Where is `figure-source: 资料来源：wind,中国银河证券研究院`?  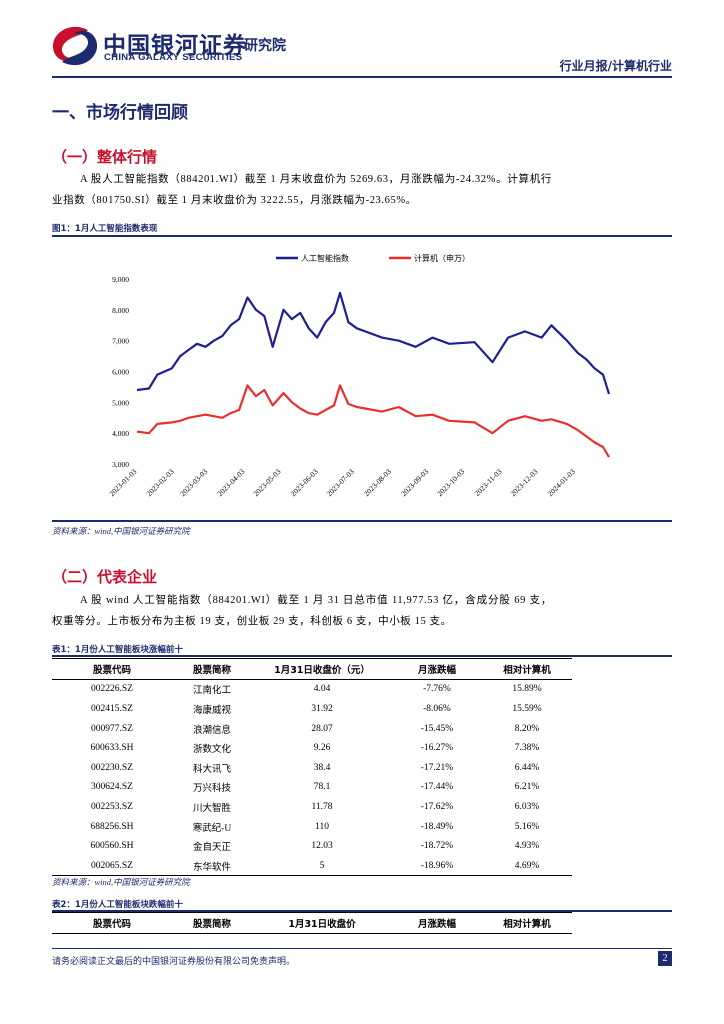 figure-source: 资料来源：wind,中国银河证券研究院 is located at coordinates (121, 531).